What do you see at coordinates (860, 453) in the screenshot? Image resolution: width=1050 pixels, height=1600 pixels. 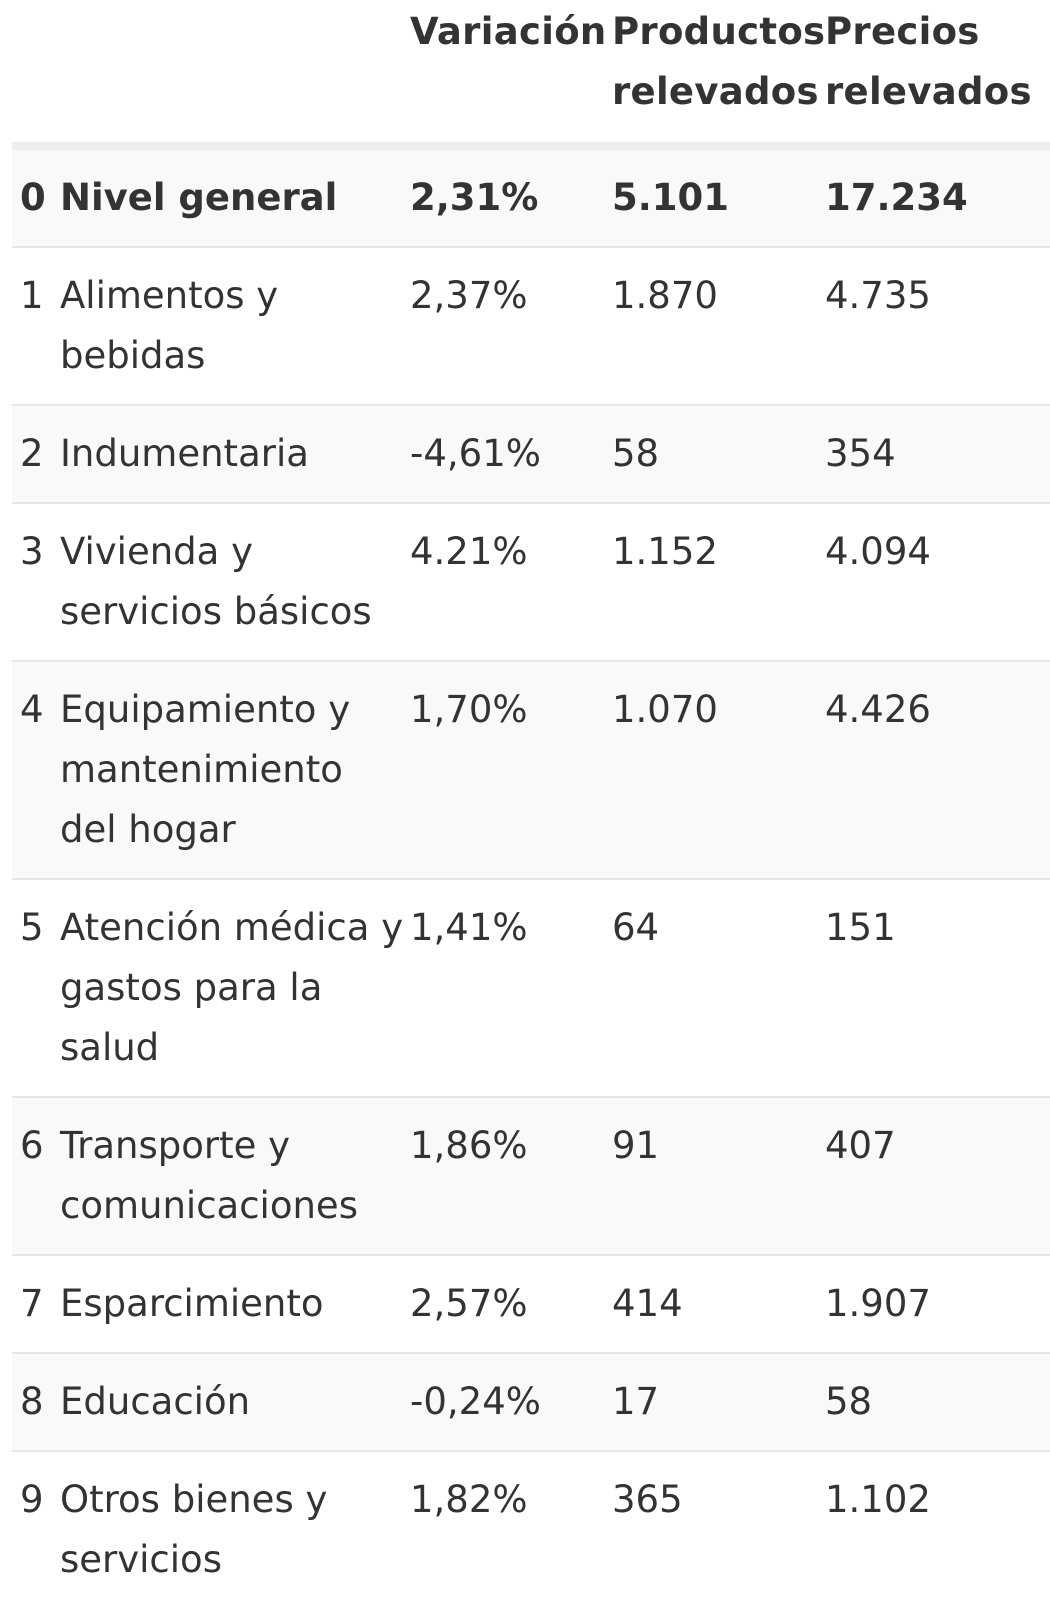 I see `row-prices: 354` at bounding box center [860, 453].